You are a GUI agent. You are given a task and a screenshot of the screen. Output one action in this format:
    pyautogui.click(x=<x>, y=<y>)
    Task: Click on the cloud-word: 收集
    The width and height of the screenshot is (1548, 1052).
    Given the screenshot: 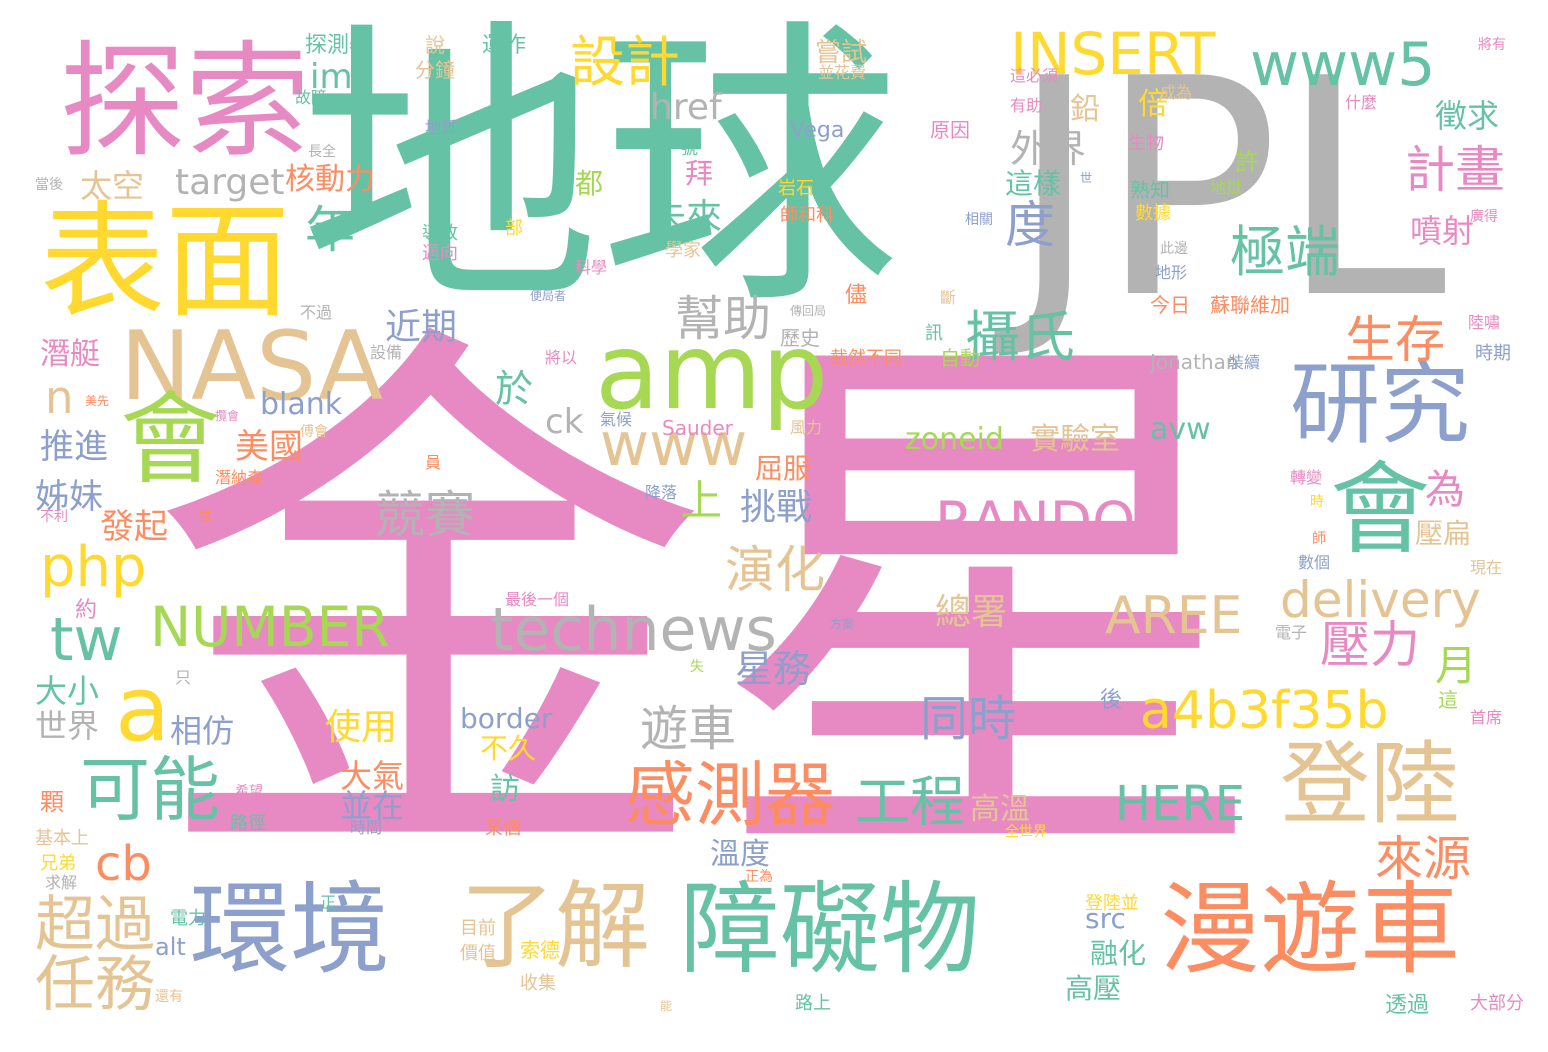 What is the action you would take?
    pyautogui.click(x=538, y=983)
    